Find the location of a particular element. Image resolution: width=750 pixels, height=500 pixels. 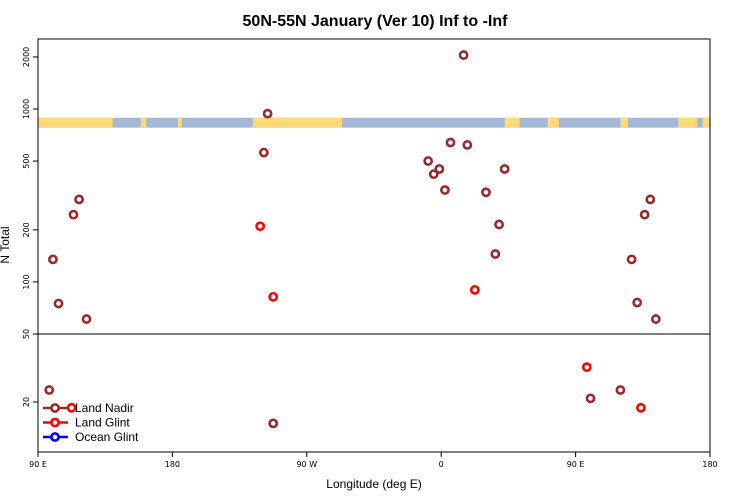

legend-label: Land Nadir is located at coordinates (104, 408).